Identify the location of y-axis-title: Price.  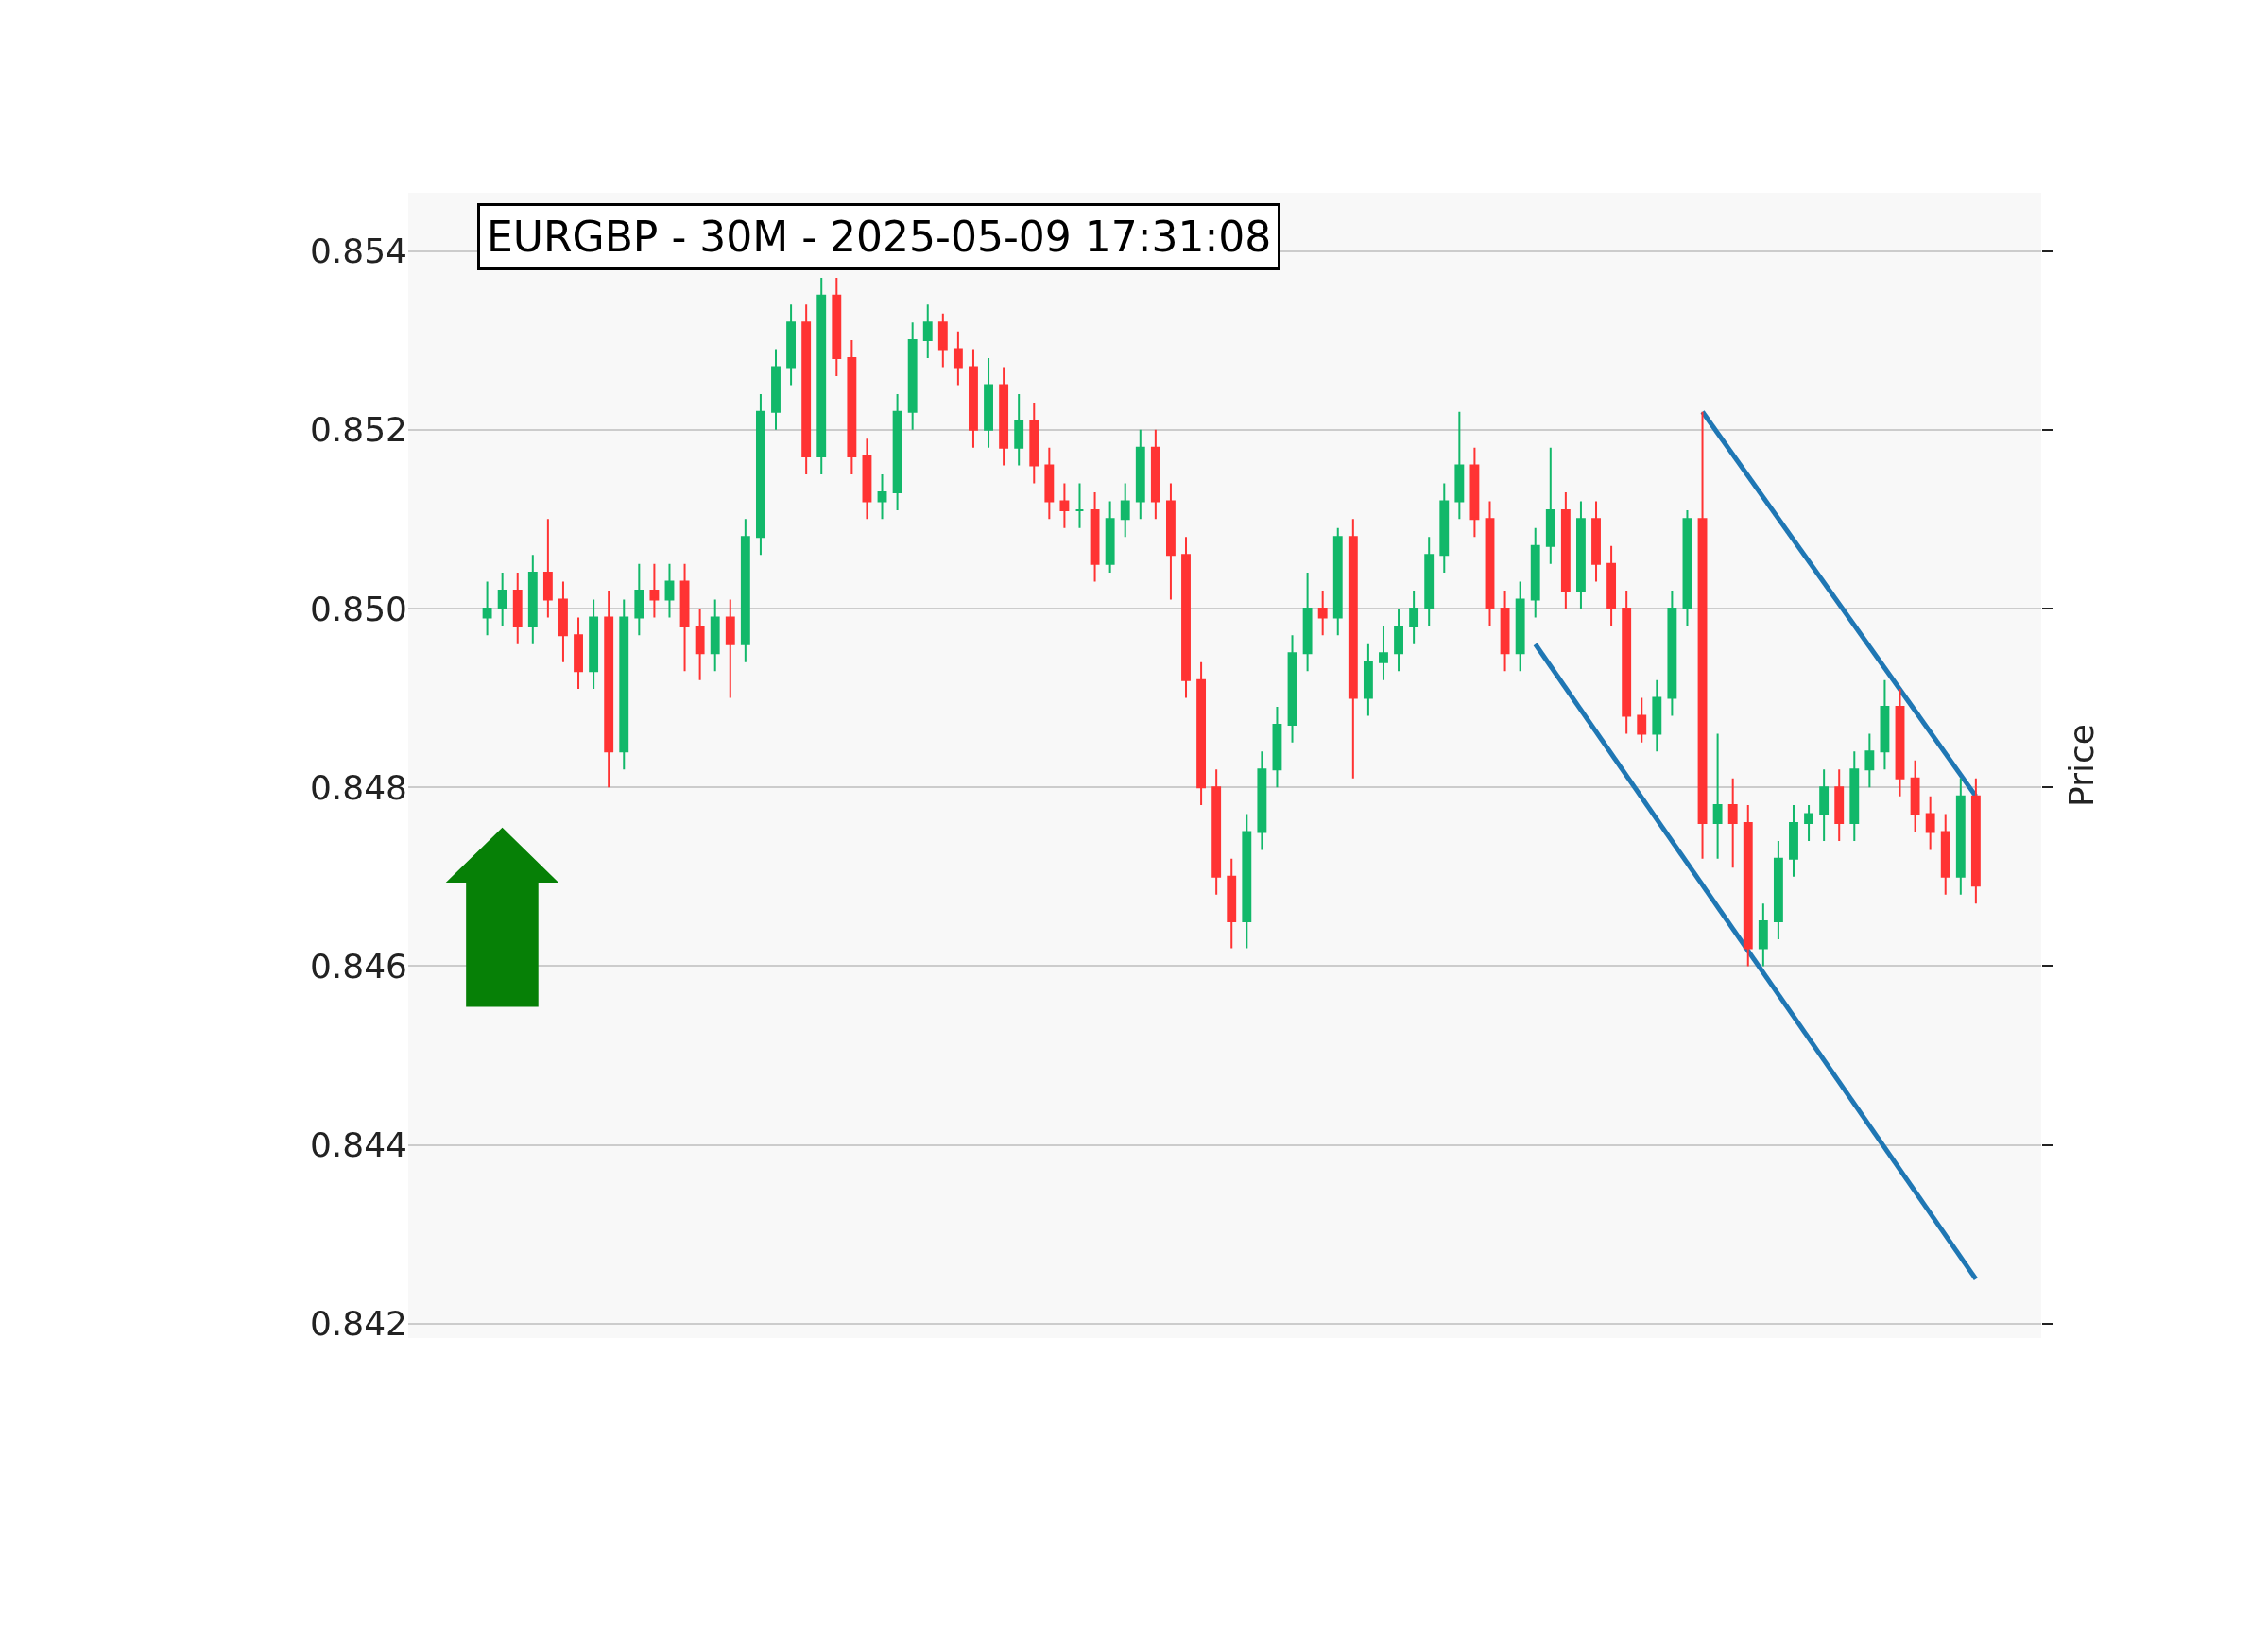
(2081, 766).